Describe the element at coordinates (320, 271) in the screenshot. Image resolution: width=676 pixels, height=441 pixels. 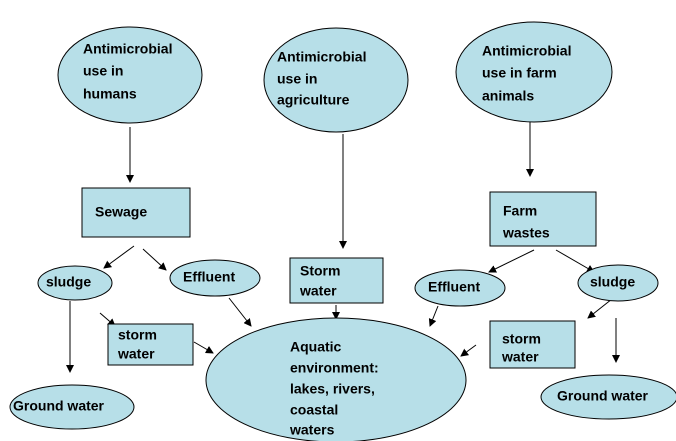
I see `node-label: Storm` at that location.